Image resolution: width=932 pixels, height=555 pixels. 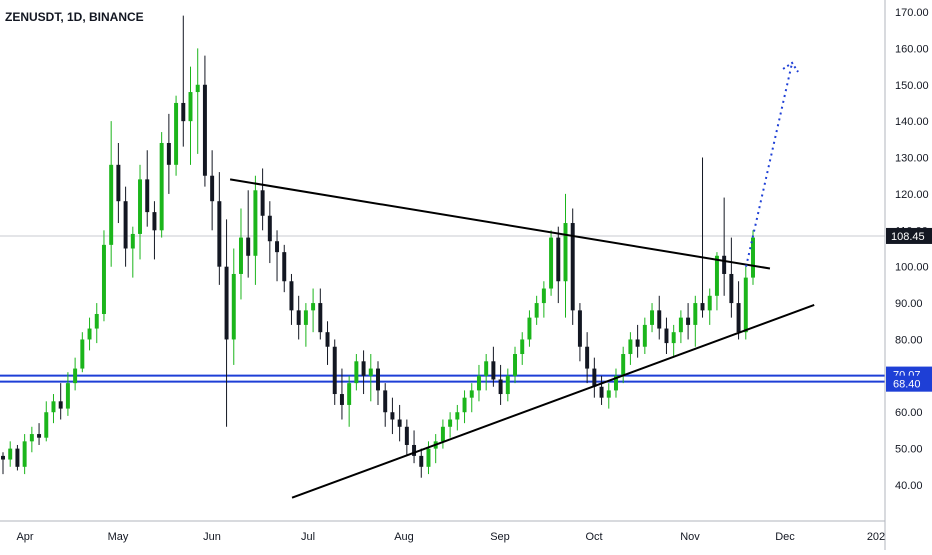 What do you see at coordinates (907, 385) in the screenshot?
I see `support-level-value: 68.40` at bounding box center [907, 385].